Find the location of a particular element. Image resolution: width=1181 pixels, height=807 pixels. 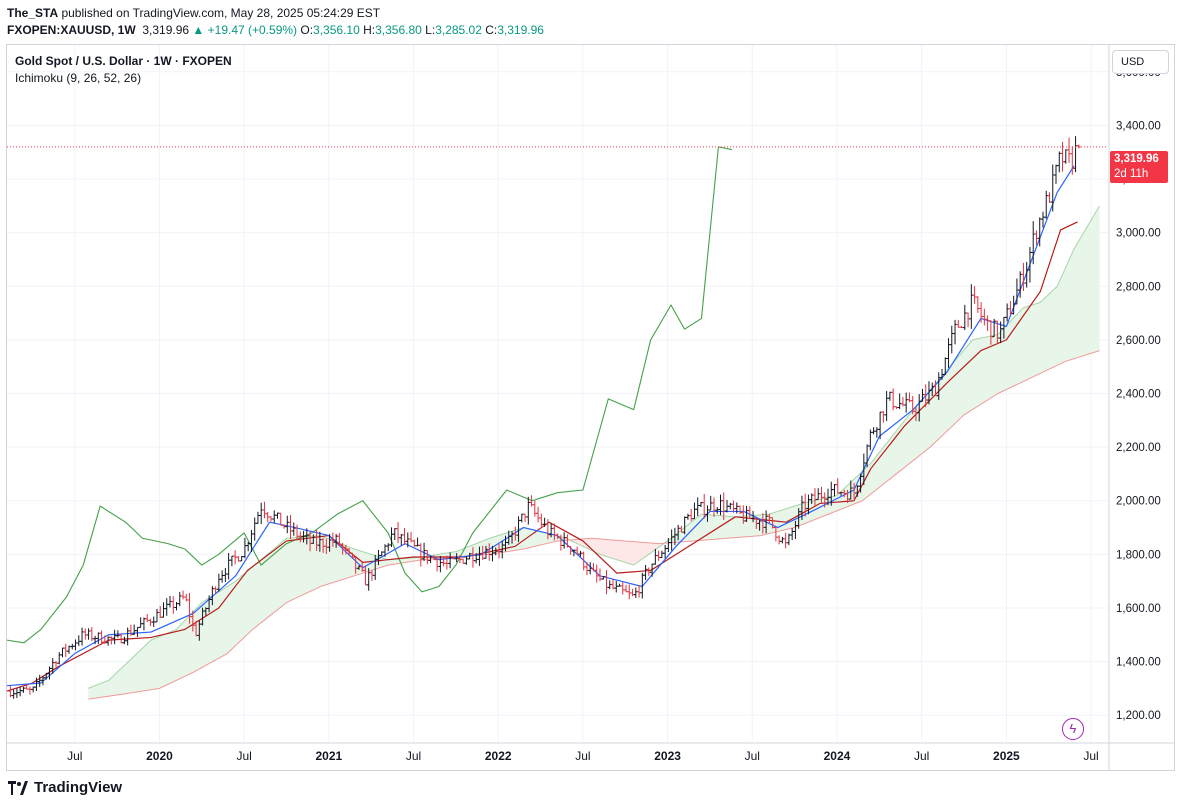

y-tick-label: 1,800.00 is located at coordinates (1138, 555).